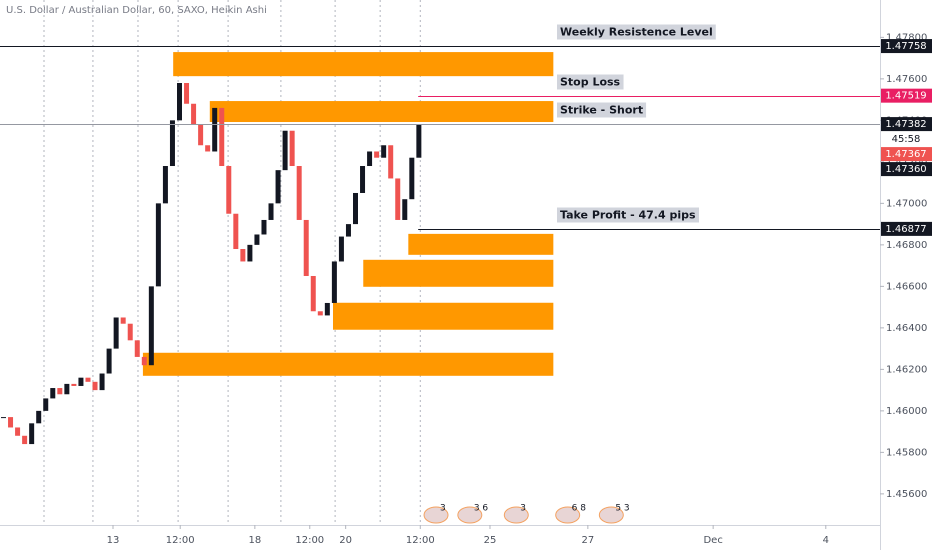 This screenshot has width=932, height=550. I want to click on price-tag-label: 1.47382, so click(905, 124).